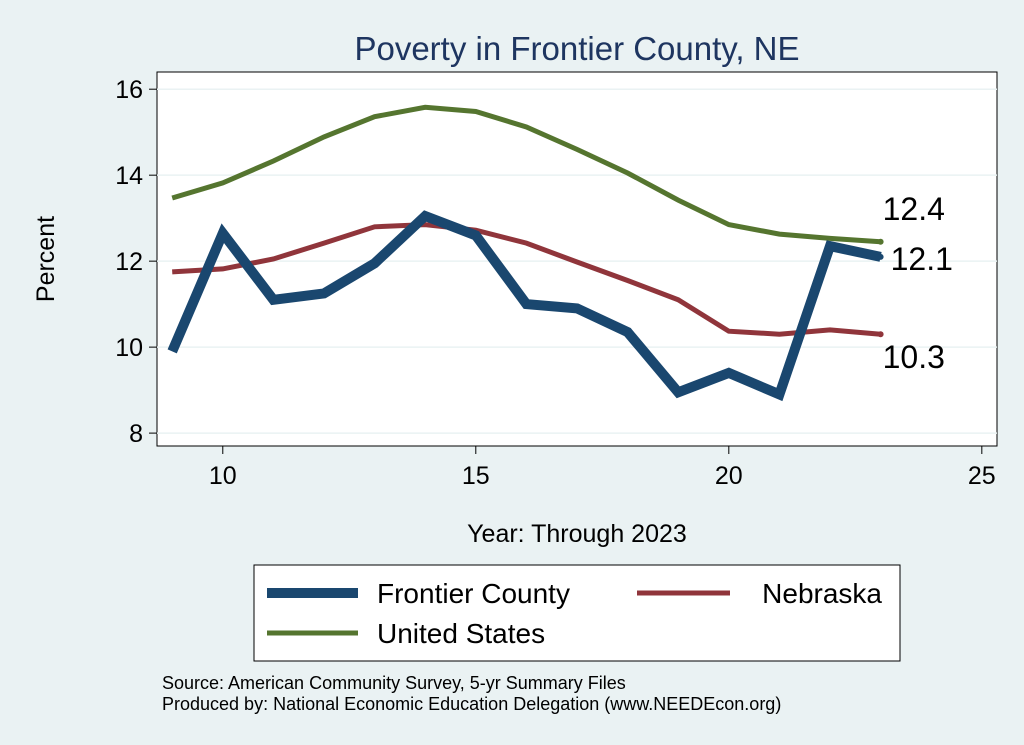  Describe the element at coordinates (476, 476) in the screenshot. I see `x-tick-label: 15` at that location.